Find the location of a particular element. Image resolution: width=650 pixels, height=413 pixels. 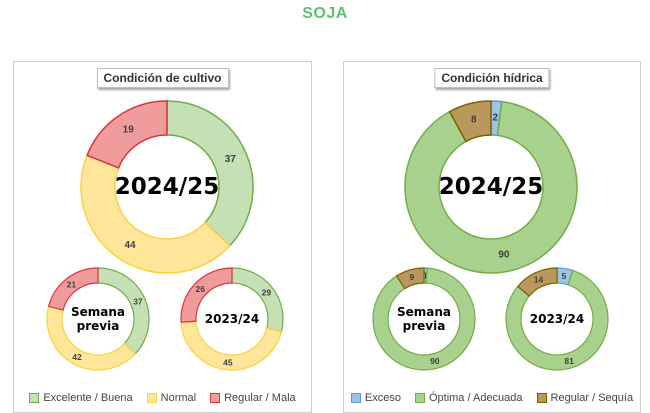

legend-label: Regular / Mala is located at coordinates (260, 398).